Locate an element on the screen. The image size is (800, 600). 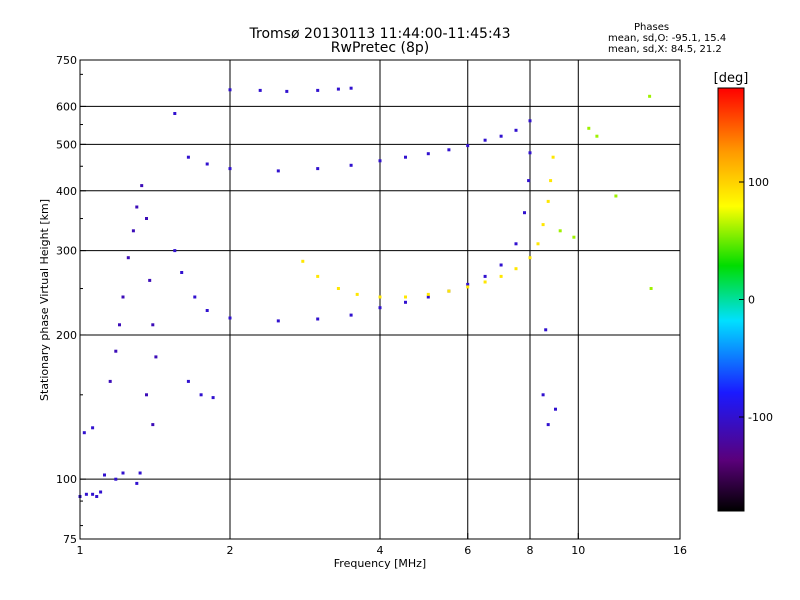
y-axis-title: Stationary phase Virtual Height [km] is located at coordinates (44, 300).